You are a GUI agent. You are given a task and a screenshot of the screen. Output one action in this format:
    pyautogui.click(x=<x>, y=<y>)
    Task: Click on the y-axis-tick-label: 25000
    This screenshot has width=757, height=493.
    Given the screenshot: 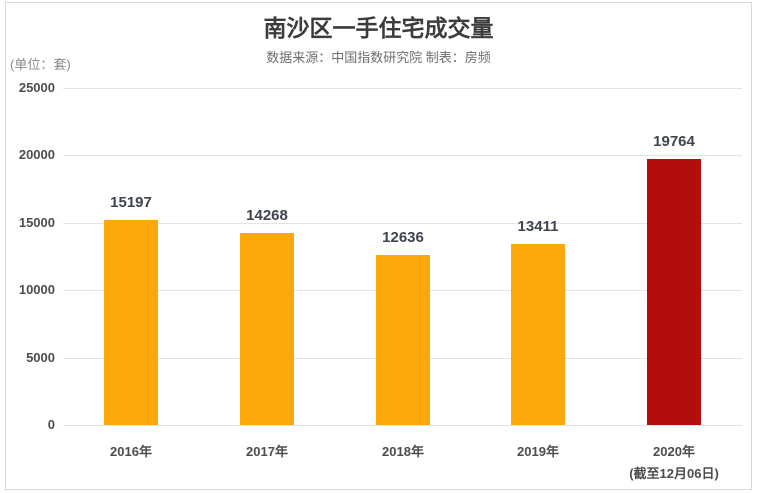 What is the action you would take?
    pyautogui.click(x=36, y=87)
    